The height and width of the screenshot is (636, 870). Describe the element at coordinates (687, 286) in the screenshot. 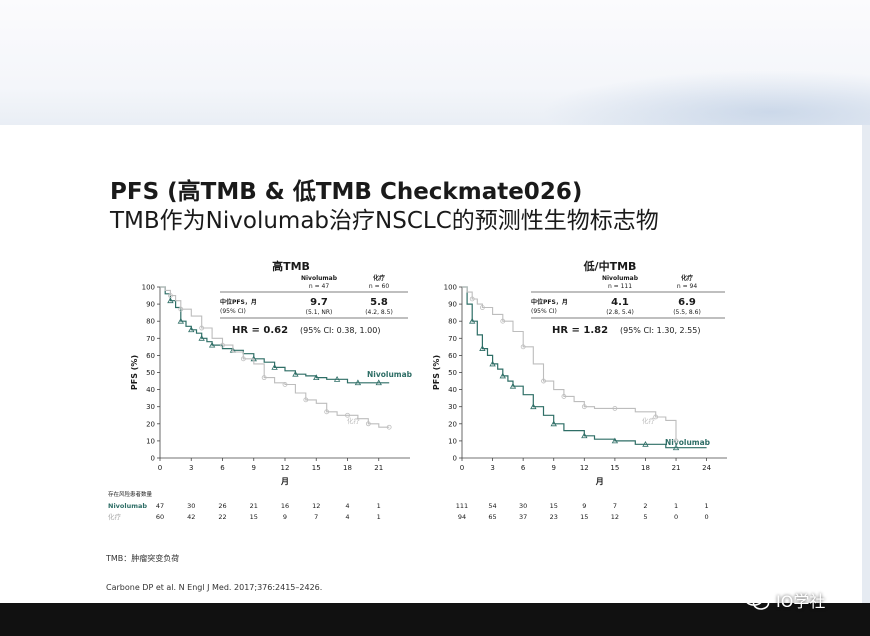

I see `table-header-chemo-n: n = 94` at that location.